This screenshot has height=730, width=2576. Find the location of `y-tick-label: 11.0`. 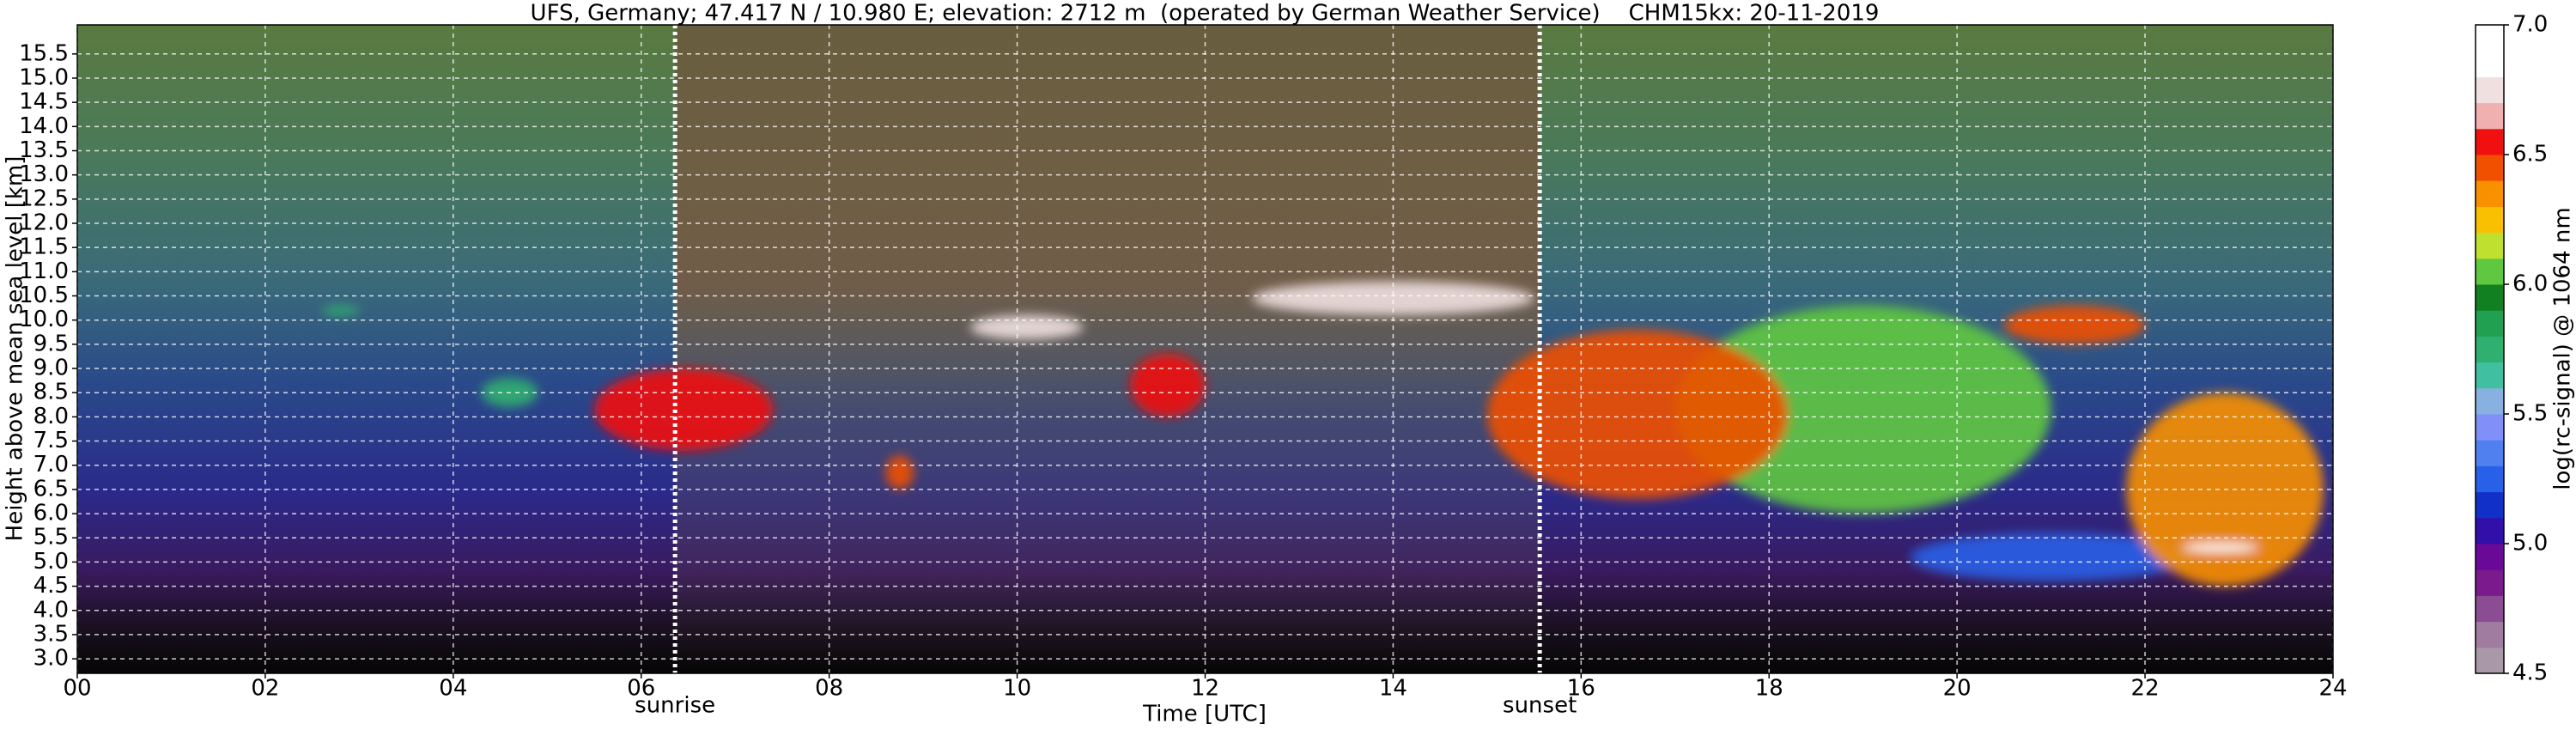

y-tick-label: 11.0 is located at coordinates (44, 271).